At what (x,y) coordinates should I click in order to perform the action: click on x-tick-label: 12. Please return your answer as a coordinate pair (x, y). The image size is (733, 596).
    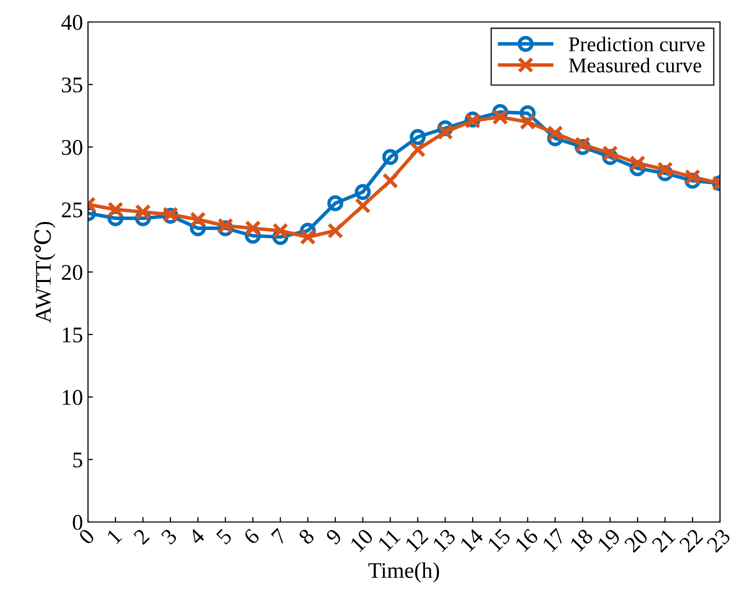
    Looking at the image, I should click on (416, 540).